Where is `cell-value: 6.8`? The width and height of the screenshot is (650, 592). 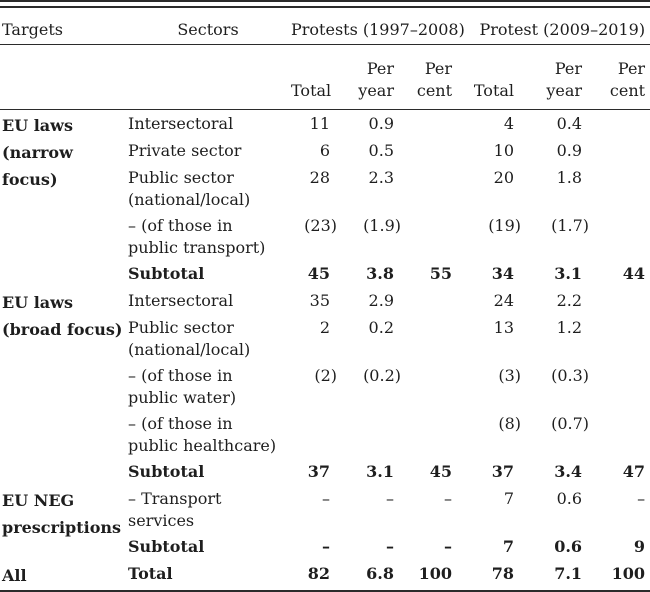
cell-value: 6.8 is located at coordinates (380, 573).